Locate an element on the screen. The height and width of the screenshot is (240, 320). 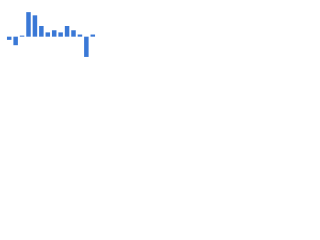
chart is located at coordinates (50, 35).